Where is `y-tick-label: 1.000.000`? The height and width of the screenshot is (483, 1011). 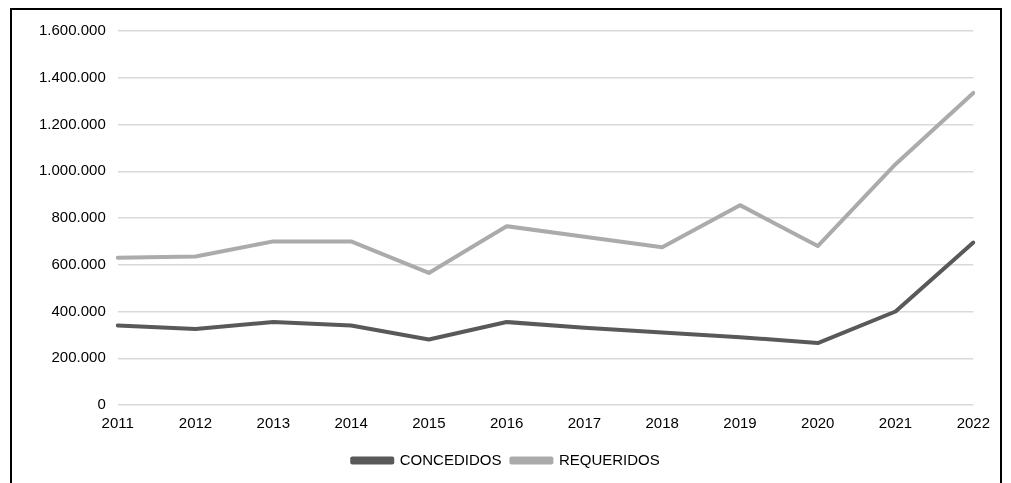 y-tick-label: 1.000.000 is located at coordinates (72, 170).